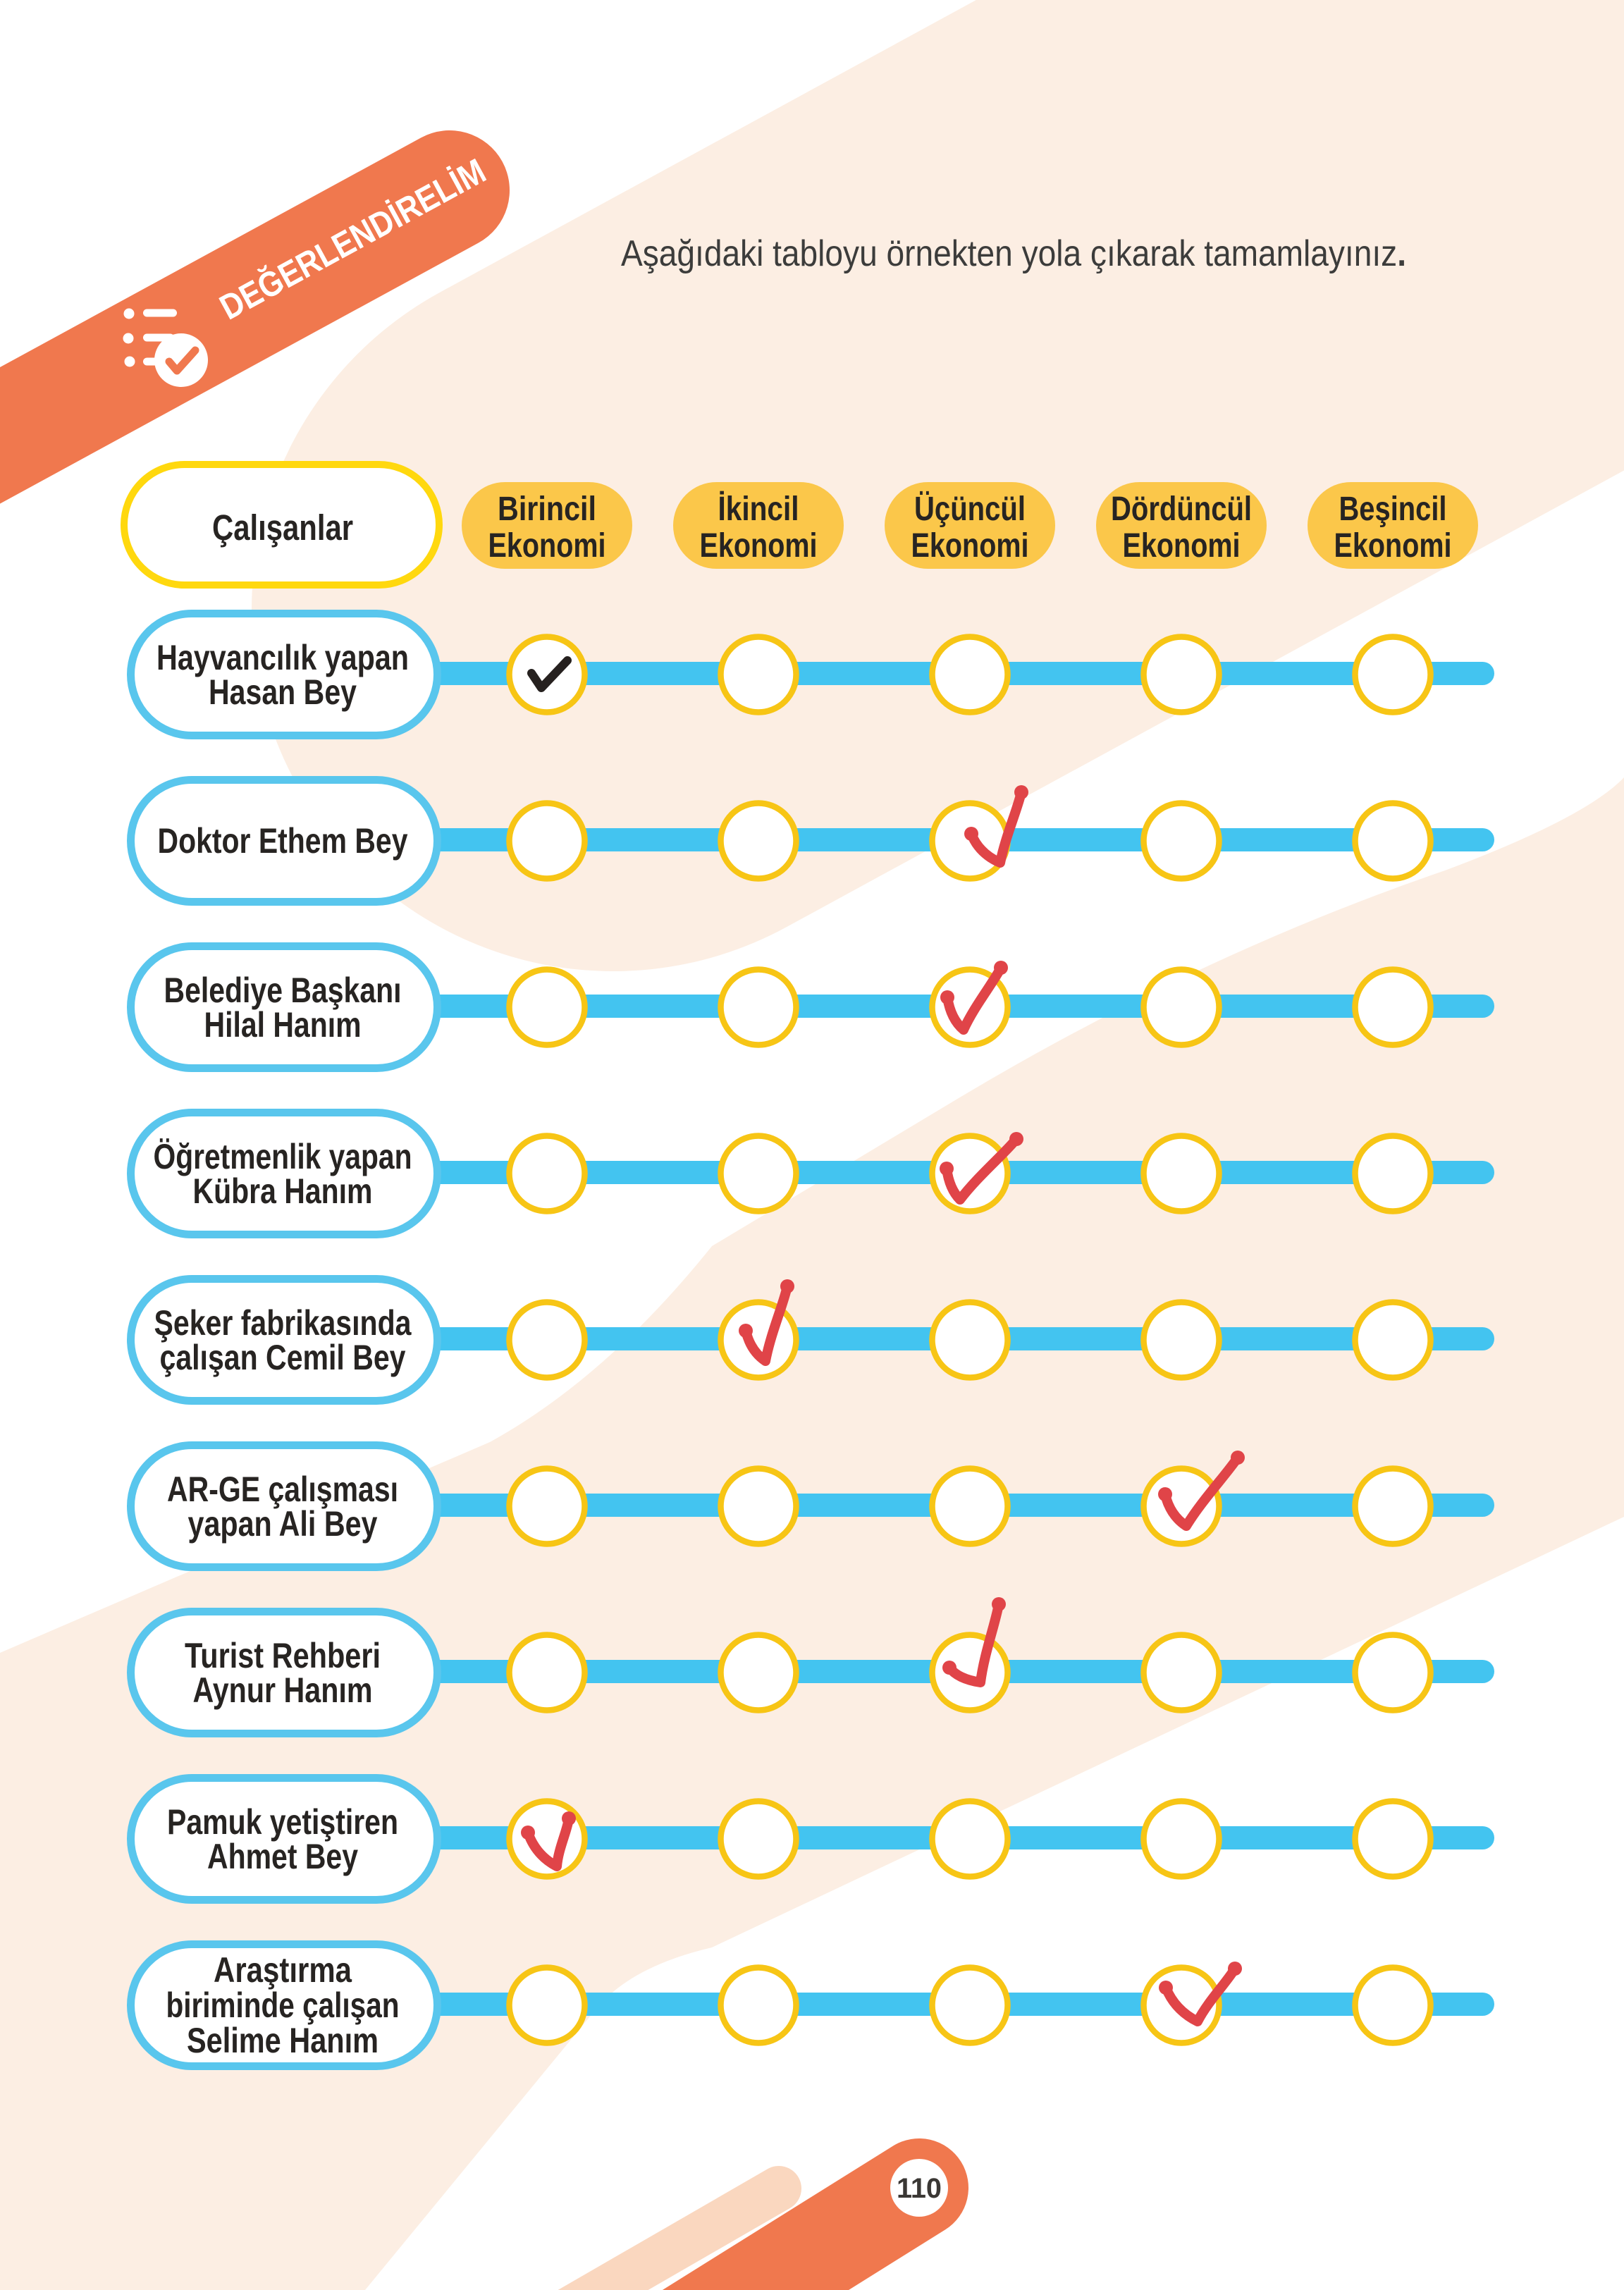 The image size is (1624, 2290). I want to click on svg-text: Dördüncül, so click(1182, 510).